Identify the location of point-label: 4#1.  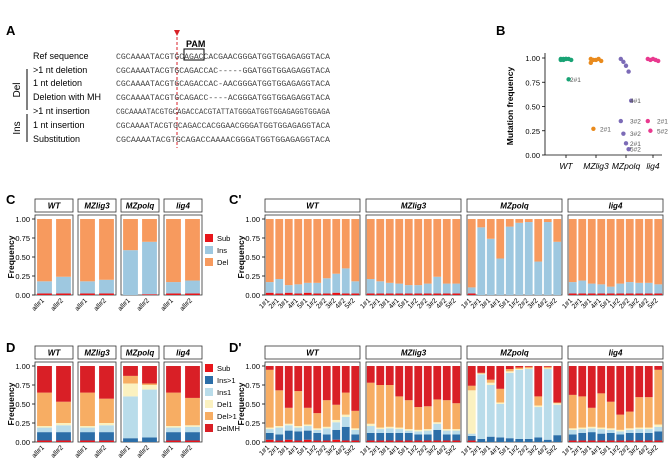
(635, 101).